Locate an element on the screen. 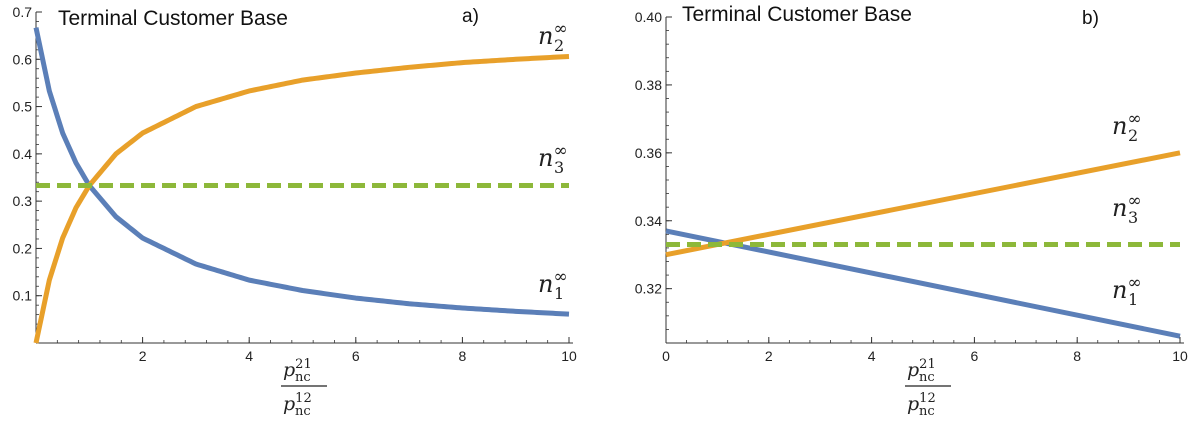  series-line-n1 is located at coordinates (923, 283).